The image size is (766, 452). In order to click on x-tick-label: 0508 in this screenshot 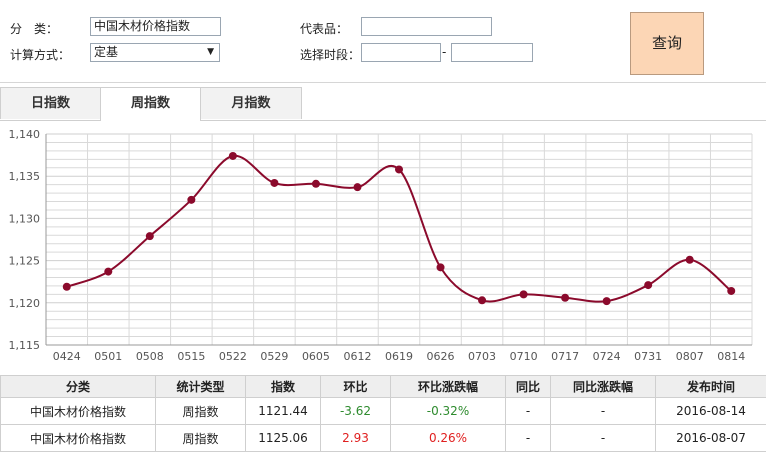, I will do `click(150, 356)`.